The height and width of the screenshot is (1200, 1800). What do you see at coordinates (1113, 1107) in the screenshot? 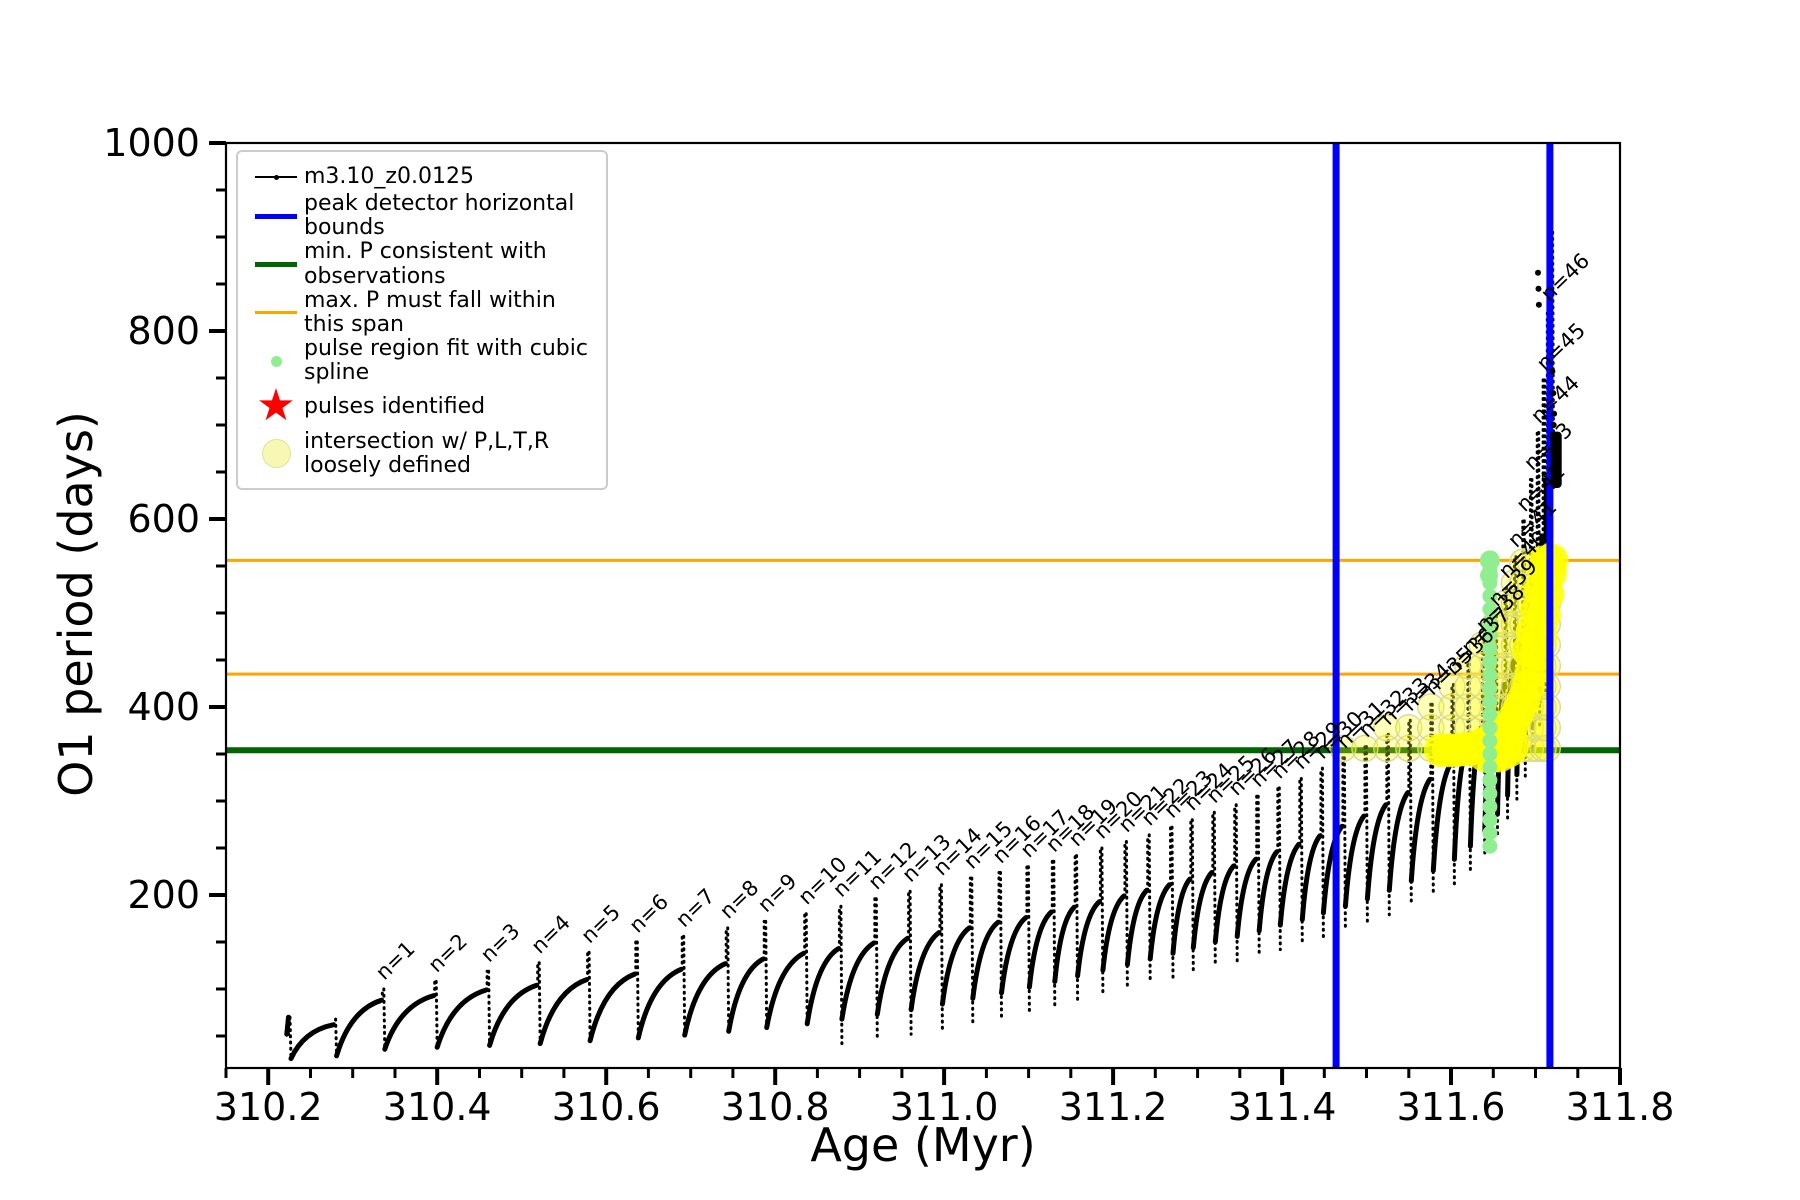
I see `x-tick-label: 311.2` at bounding box center [1113, 1107].